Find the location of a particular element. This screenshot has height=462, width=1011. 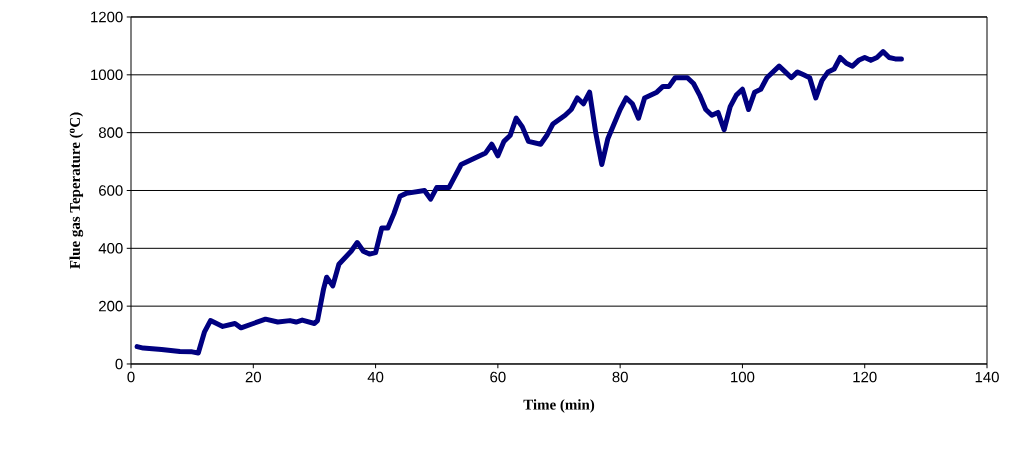

y-tick-label: 200 is located at coordinates (111, 306).